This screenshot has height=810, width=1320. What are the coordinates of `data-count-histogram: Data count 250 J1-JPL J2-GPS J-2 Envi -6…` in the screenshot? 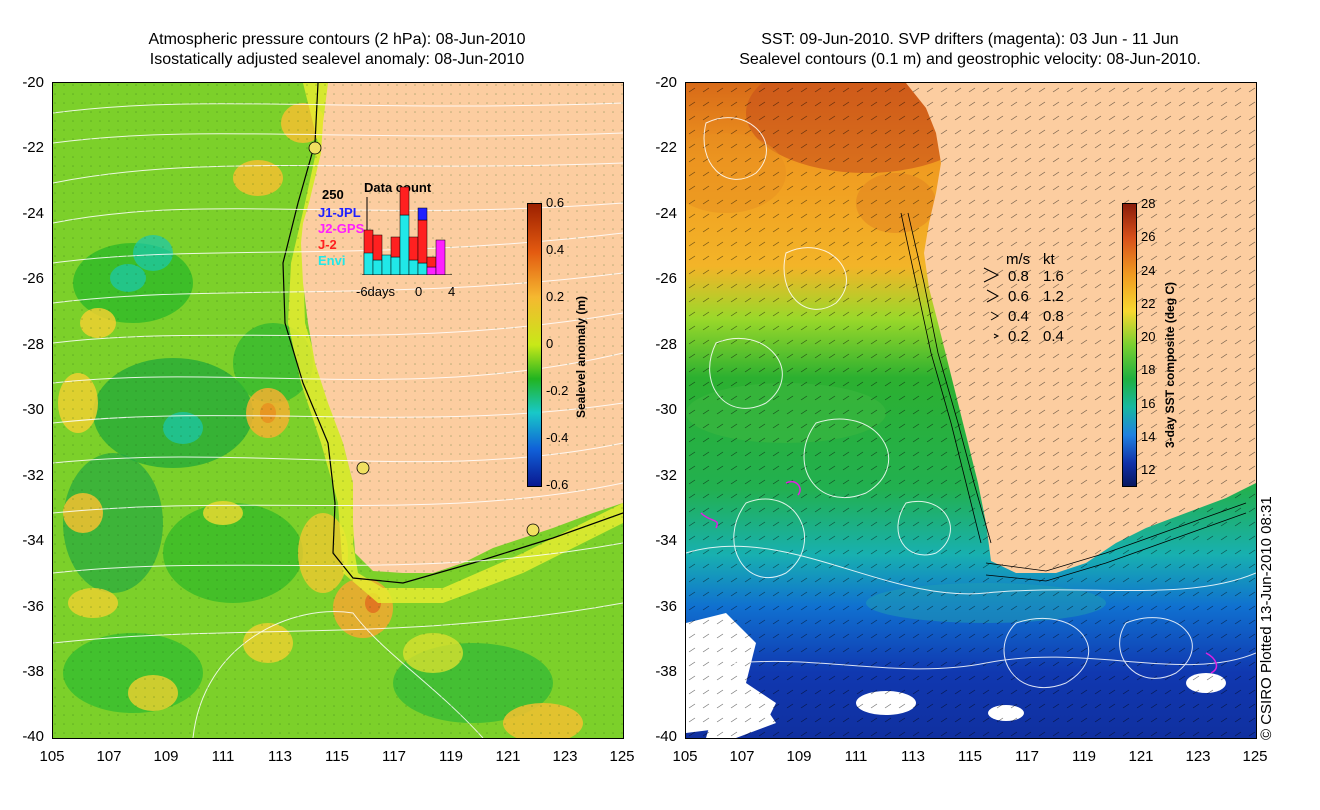 It's located at (390, 240).